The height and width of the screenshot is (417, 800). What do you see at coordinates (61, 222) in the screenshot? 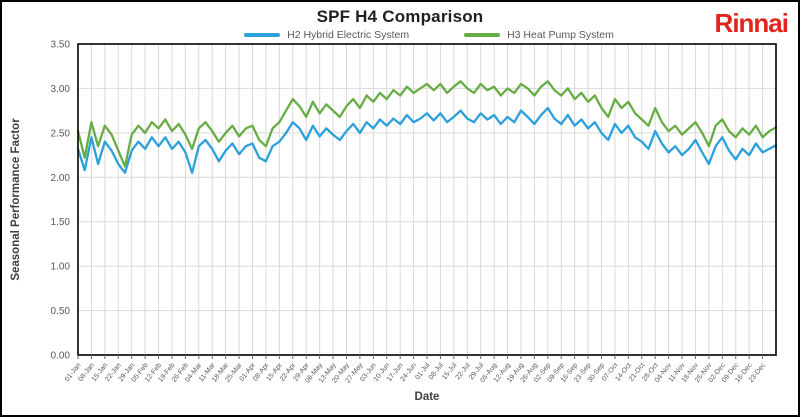
I see `y-axis-label: 1.50` at bounding box center [61, 222].